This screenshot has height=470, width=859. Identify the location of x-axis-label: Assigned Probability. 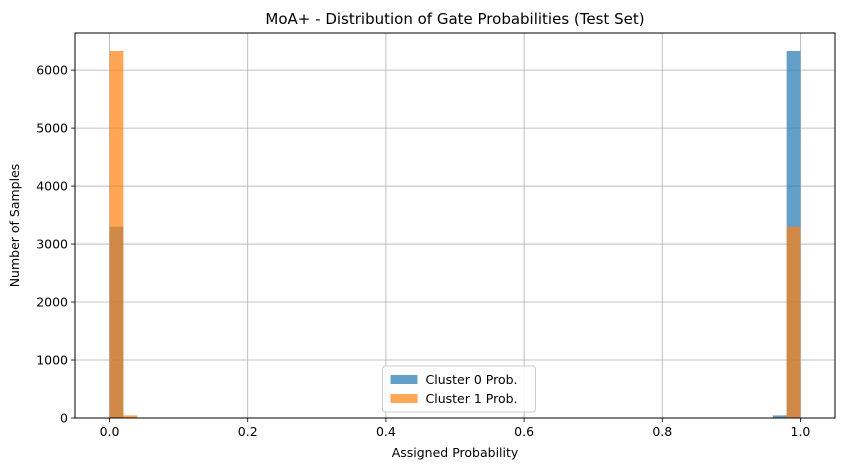
(455, 452).